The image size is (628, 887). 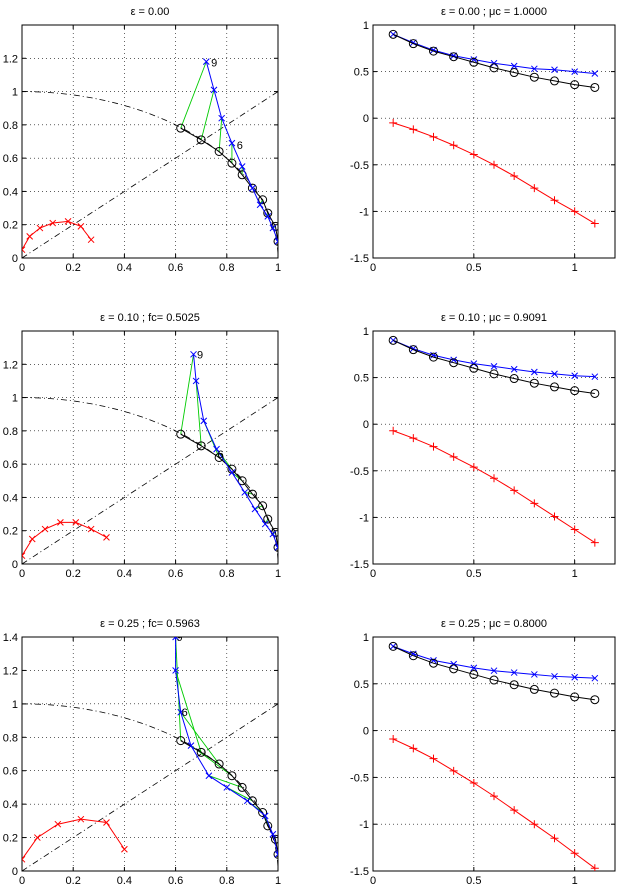 What do you see at coordinates (364, 825) in the screenshot?
I see `y-tick-label: -1` at bounding box center [364, 825].